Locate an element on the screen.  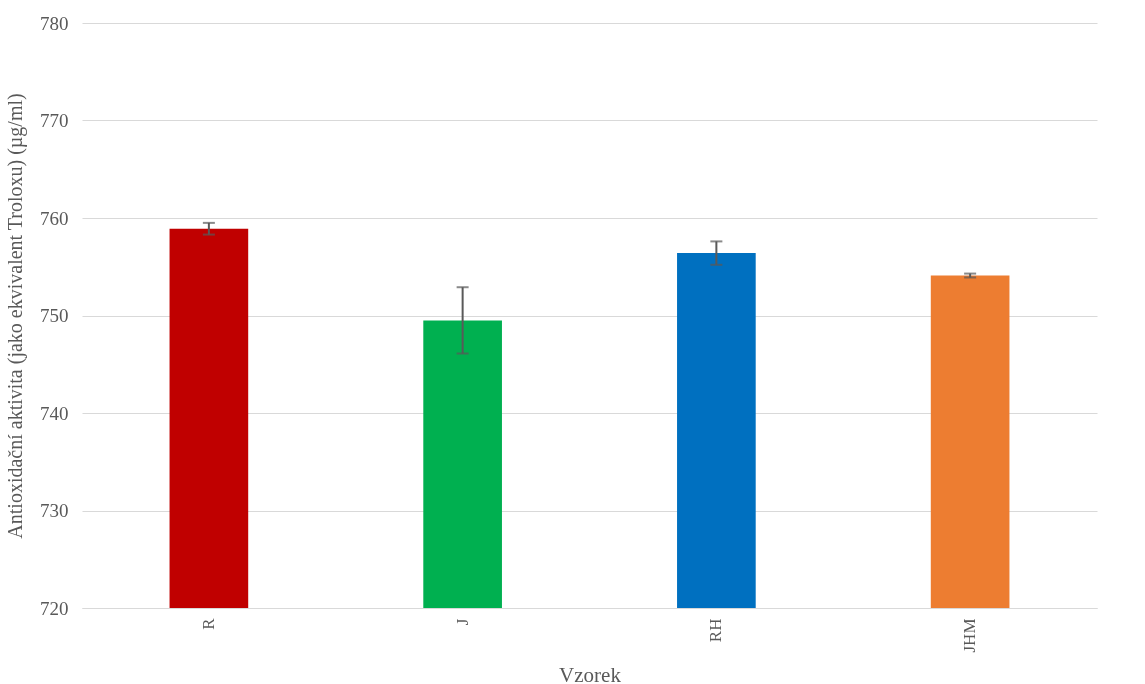
y-tick-label: 750 is located at coordinates (54, 315).